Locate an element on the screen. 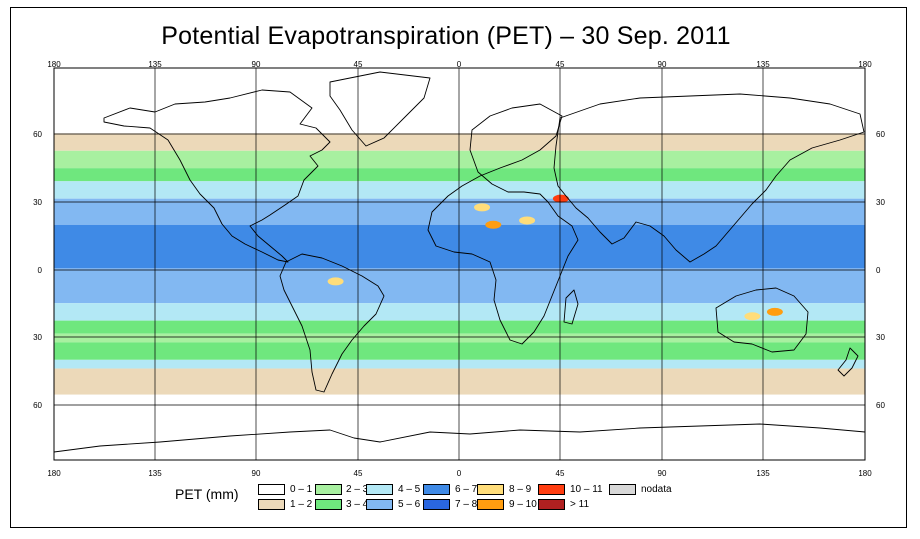 The image size is (920, 539). legend-title: PET (mm) is located at coordinates (207, 494).